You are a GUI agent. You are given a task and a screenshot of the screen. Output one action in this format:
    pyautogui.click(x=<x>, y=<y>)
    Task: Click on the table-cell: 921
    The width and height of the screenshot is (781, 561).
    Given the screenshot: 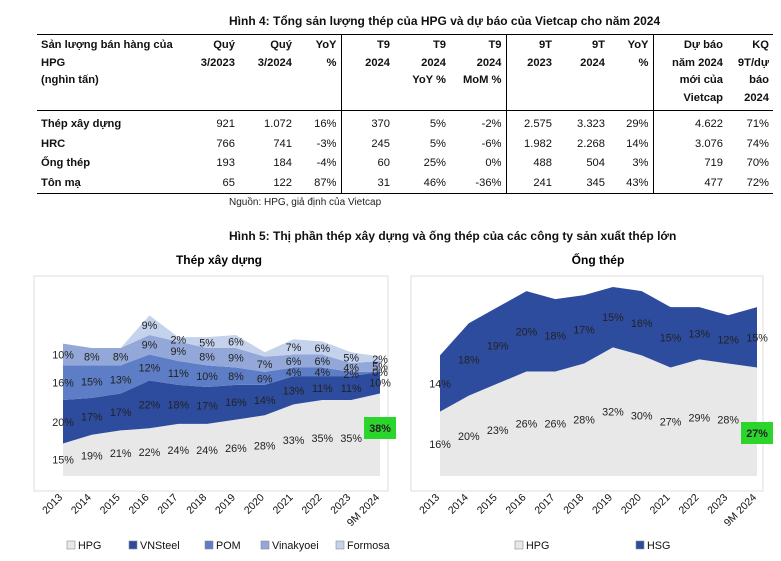 What is the action you would take?
    pyautogui.click(x=225, y=124)
    